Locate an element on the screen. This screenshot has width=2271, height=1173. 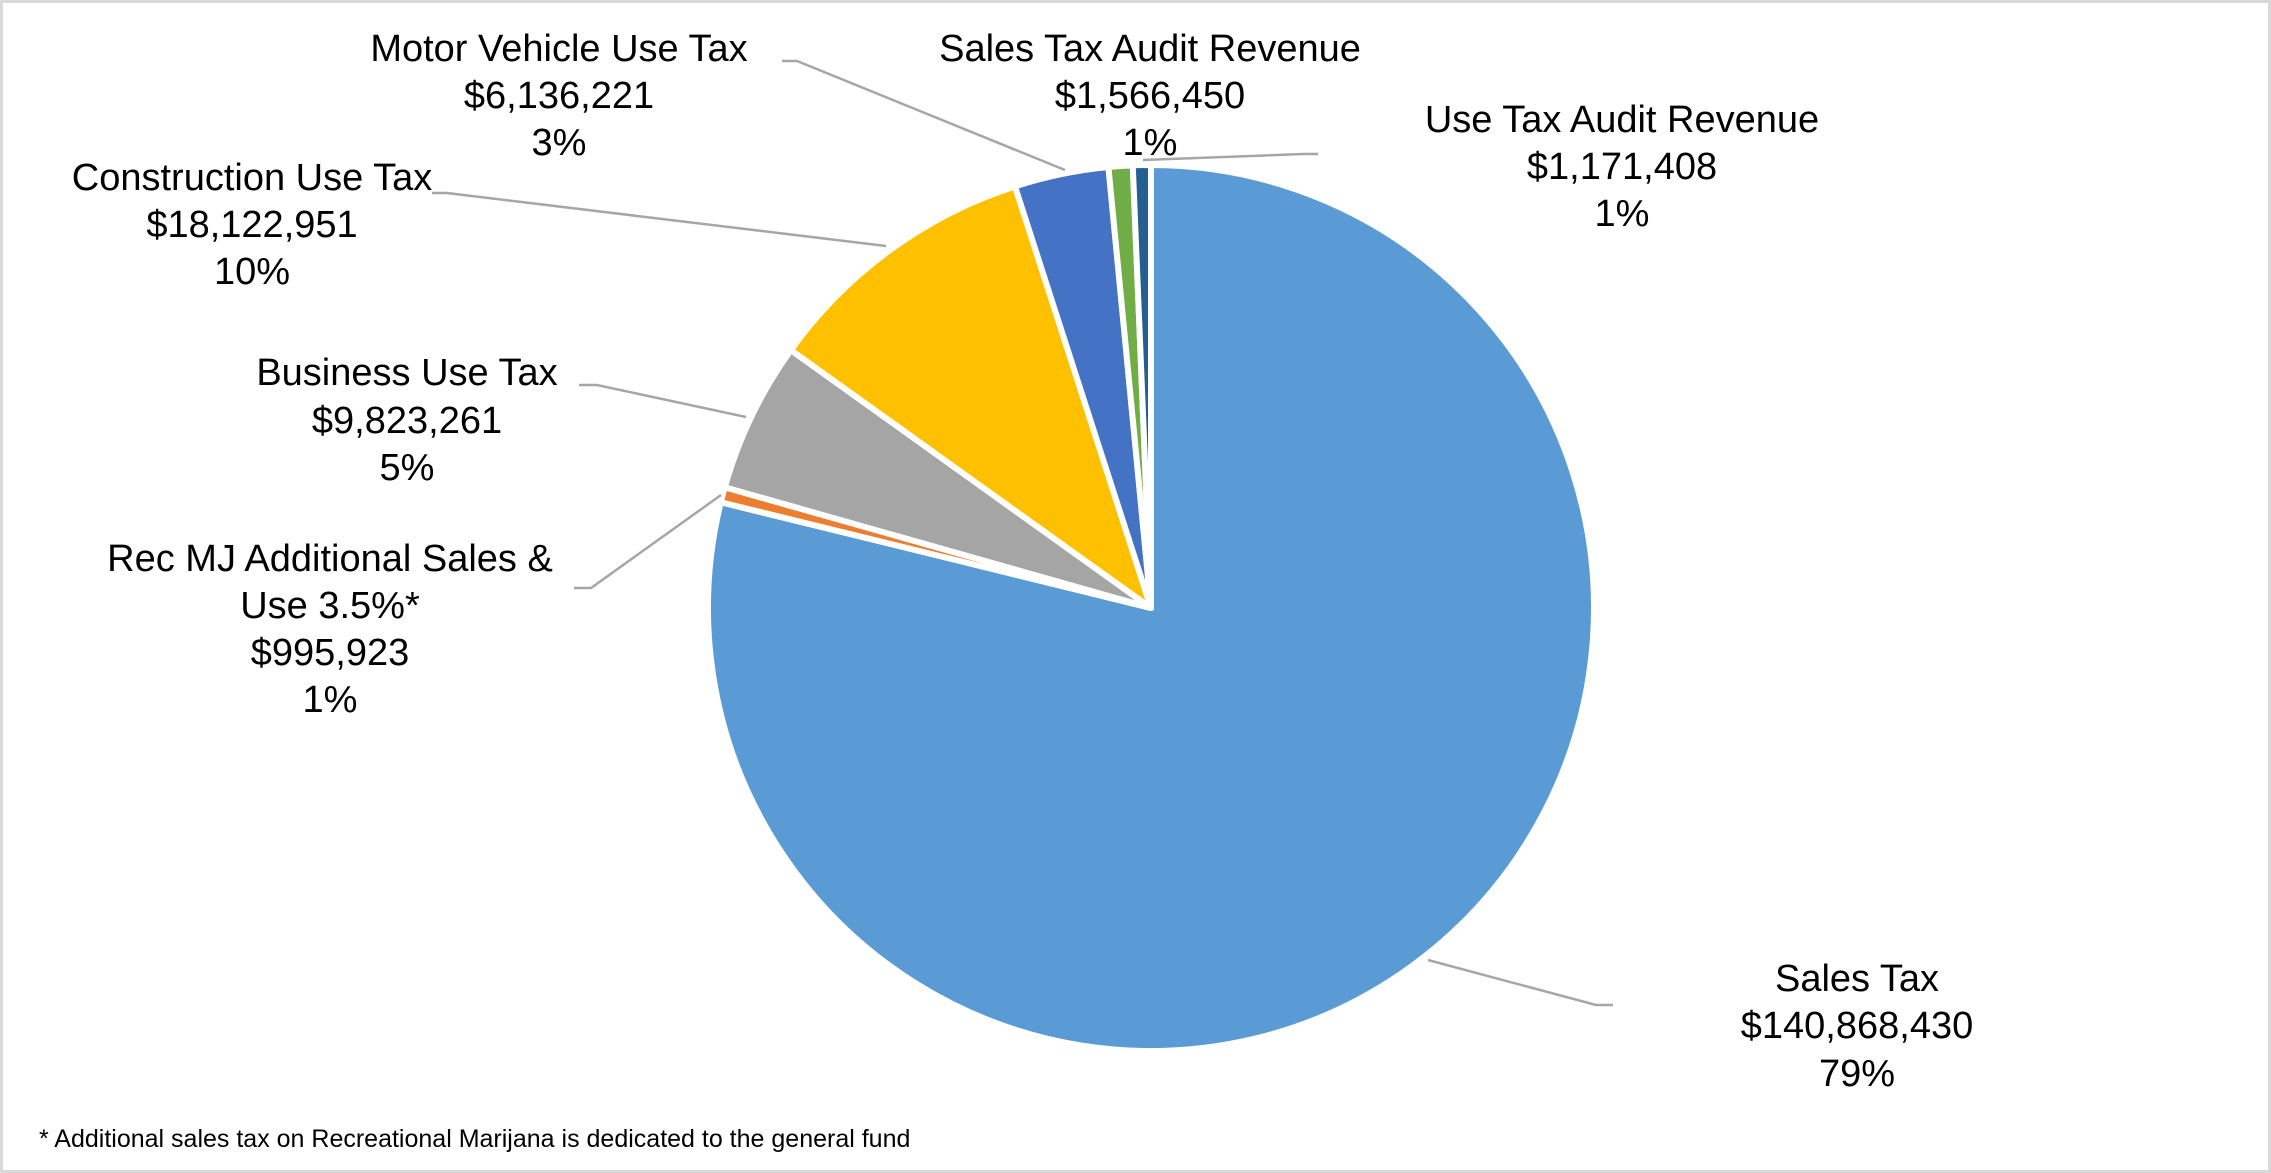
slice-label: Motor Vehicle Use Tax is located at coordinates (558, 49).